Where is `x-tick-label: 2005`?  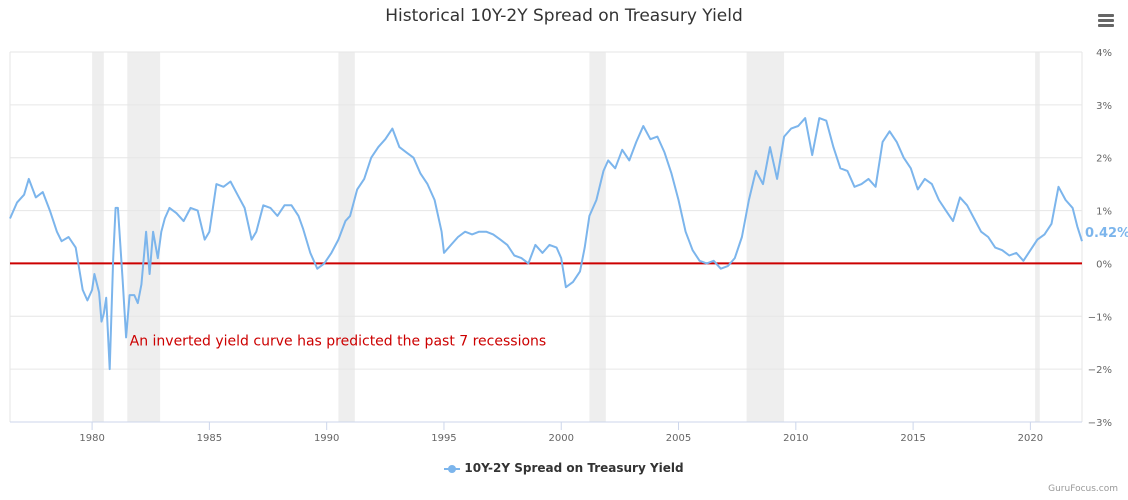 x-tick-label: 2005 is located at coordinates (678, 438).